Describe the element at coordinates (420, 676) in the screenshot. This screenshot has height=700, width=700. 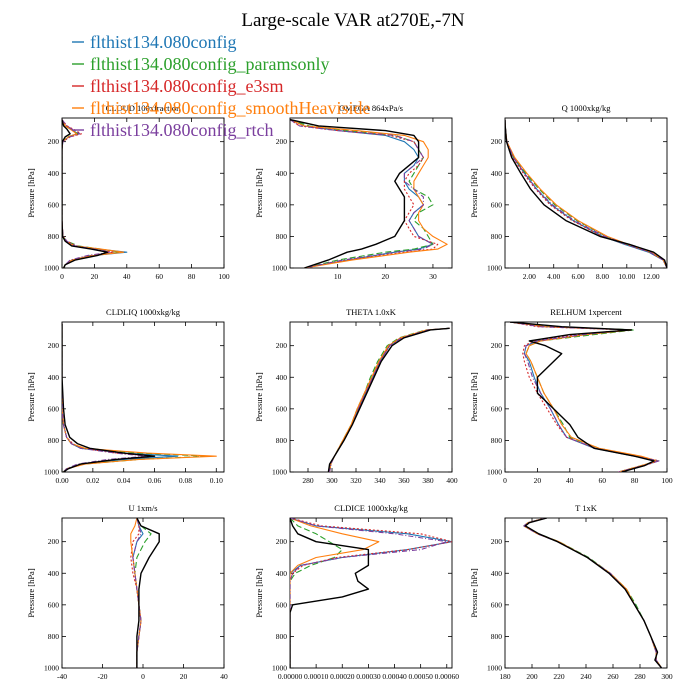
I see `x-tick-label: 0.00050` at that location.